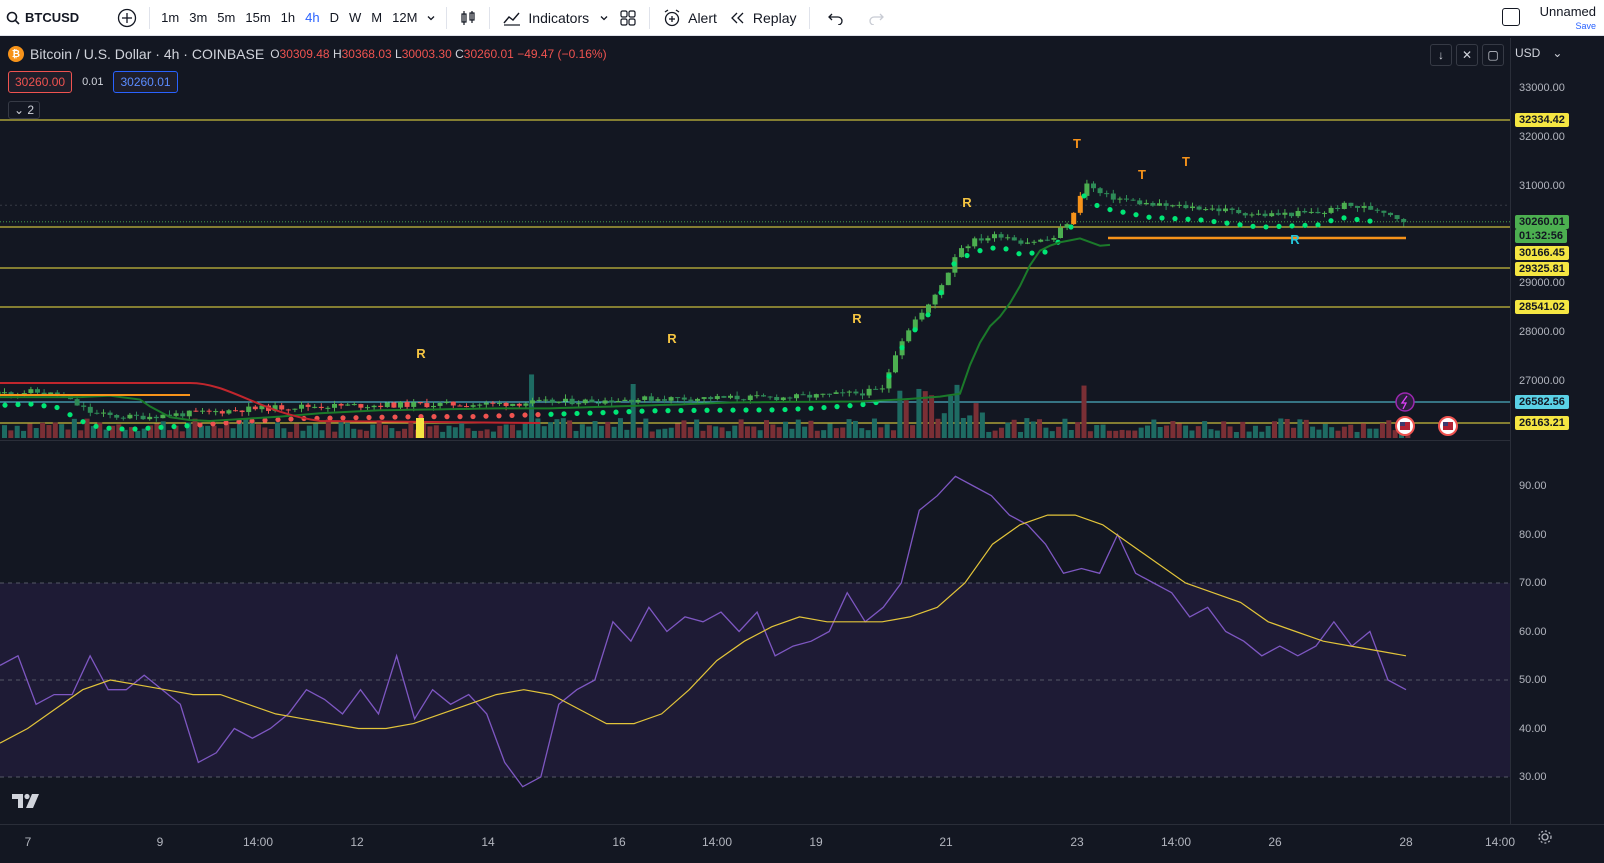 The width and height of the screenshot is (1604, 863). Describe the element at coordinates (1467, 55) in the screenshot. I see `collapse-pane-button: ✕` at that location.